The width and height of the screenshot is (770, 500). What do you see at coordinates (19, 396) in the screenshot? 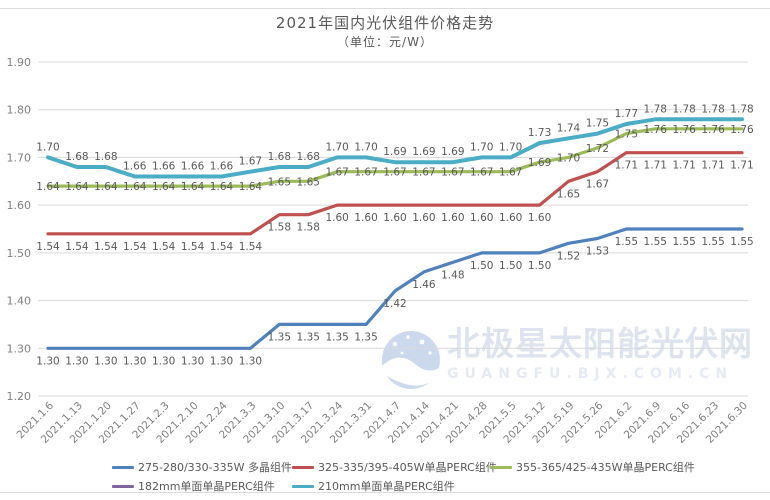
I see `y-axis-tick-label: 1.20` at bounding box center [19, 396].